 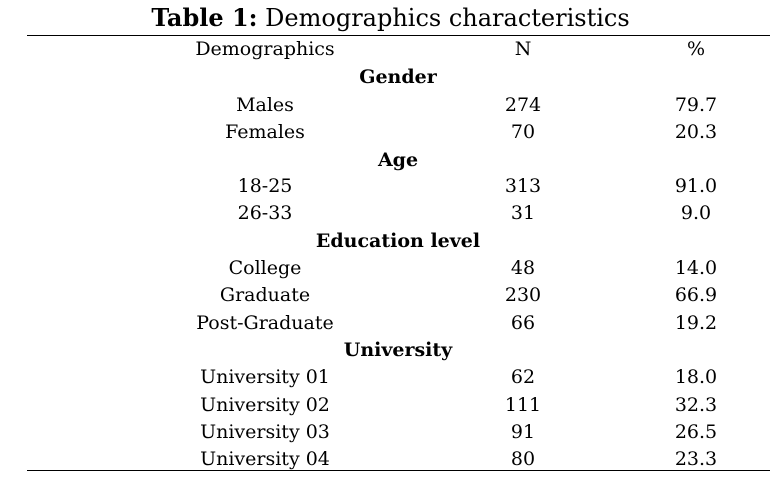 What do you see at coordinates (523, 459) in the screenshot?
I see `row-count: 80` at bounding box center [523, 459].